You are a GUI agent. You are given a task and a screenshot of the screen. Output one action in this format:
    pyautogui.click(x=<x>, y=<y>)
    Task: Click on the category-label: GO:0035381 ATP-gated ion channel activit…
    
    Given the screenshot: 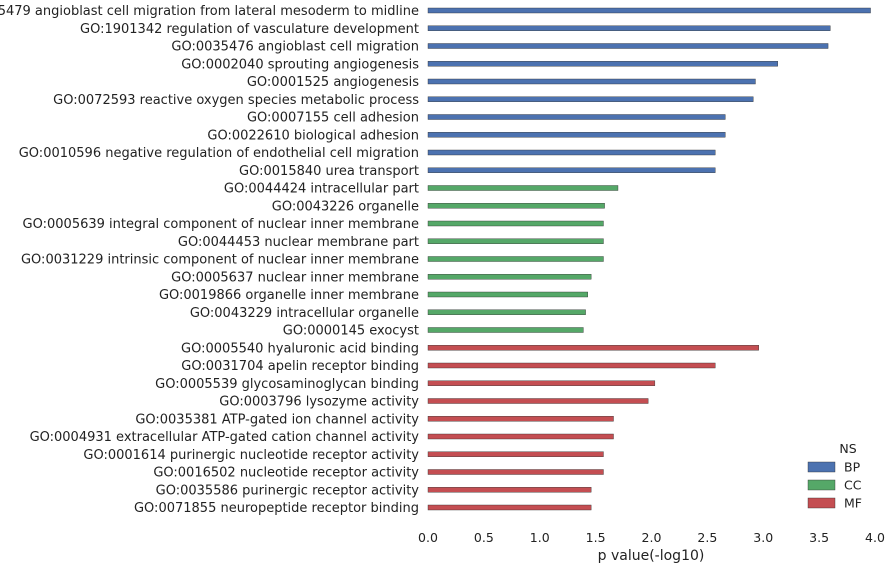 What is the action you would take?
    pyautogui.click(x=277, y=419)
    